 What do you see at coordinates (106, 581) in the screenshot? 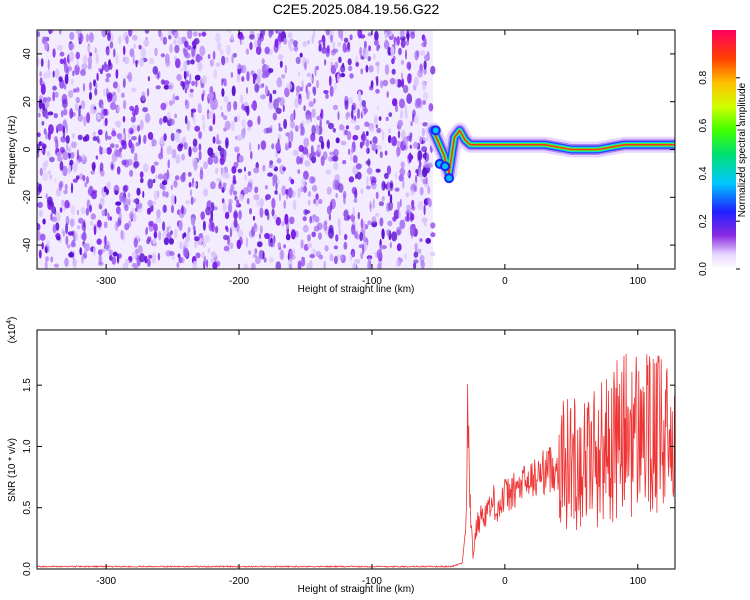
I see `snr-x-tick-label: -300` at bounding box center [106, 581].